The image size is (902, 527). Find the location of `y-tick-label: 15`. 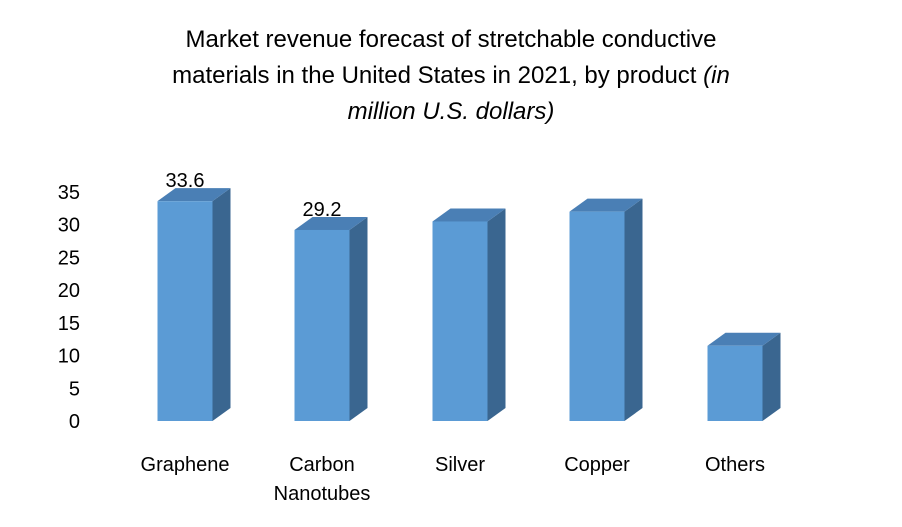

y-tick-label: 15 is located at coordinates (69, 324).